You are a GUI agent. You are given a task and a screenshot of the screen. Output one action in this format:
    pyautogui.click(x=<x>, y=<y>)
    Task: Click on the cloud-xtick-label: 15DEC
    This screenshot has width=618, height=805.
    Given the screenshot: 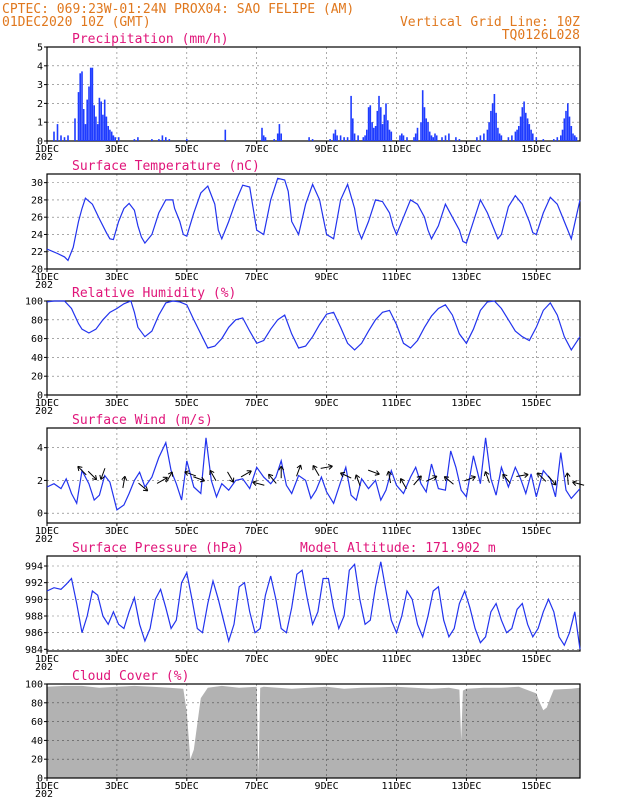 What is the action you would take?
    pyautogui.click(x=536, y=786)
    